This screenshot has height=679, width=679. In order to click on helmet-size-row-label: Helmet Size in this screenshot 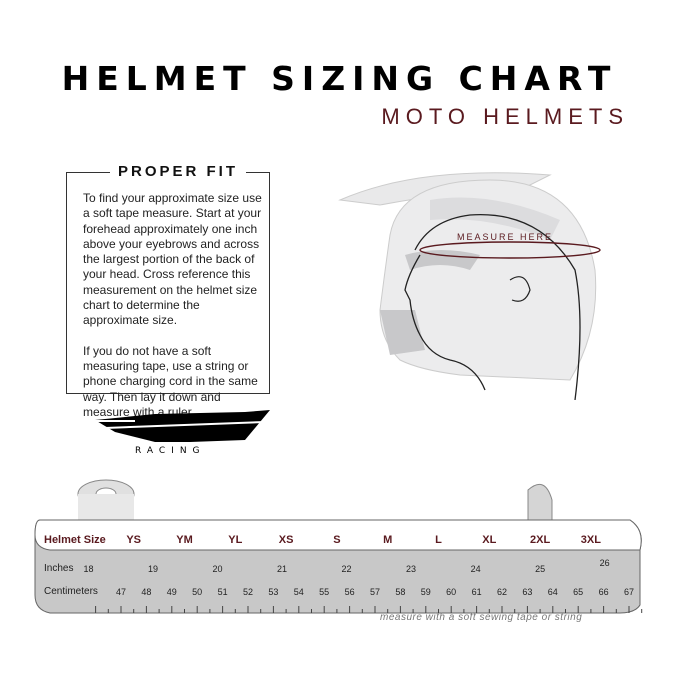, I will do `click(75, 540)`.